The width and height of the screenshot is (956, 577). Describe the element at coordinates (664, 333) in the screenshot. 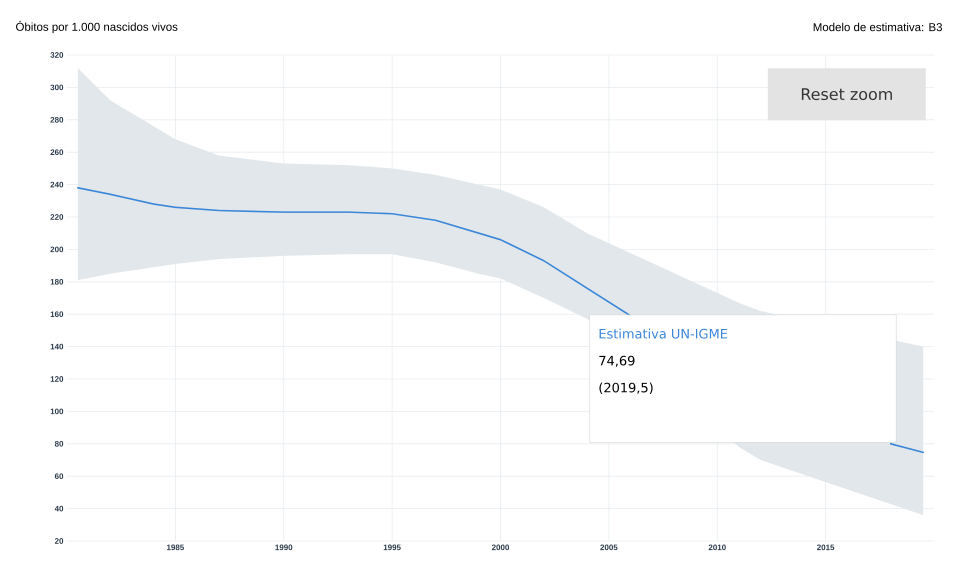

I see `text: Estimativa UN-IGME` at that location.